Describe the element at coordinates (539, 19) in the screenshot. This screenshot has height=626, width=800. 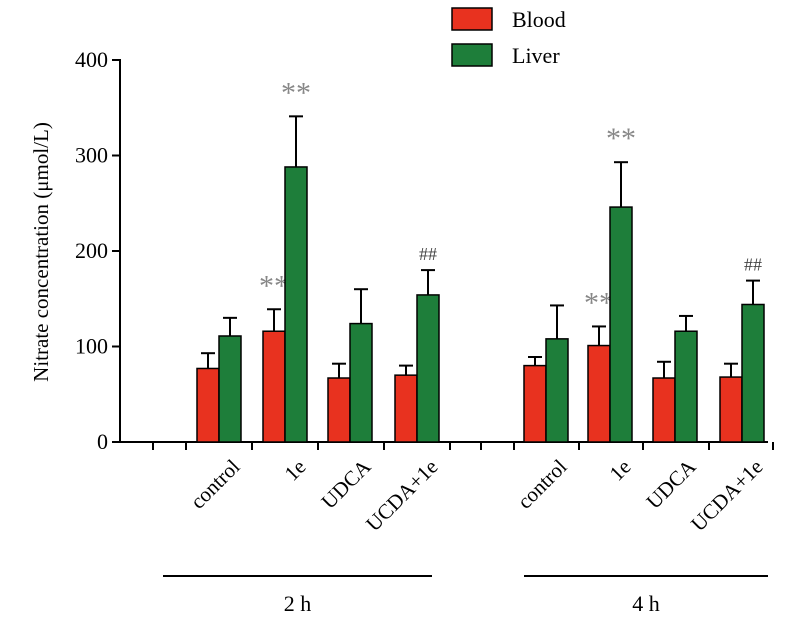
I see `legend-label-blood: Blood` at that location.